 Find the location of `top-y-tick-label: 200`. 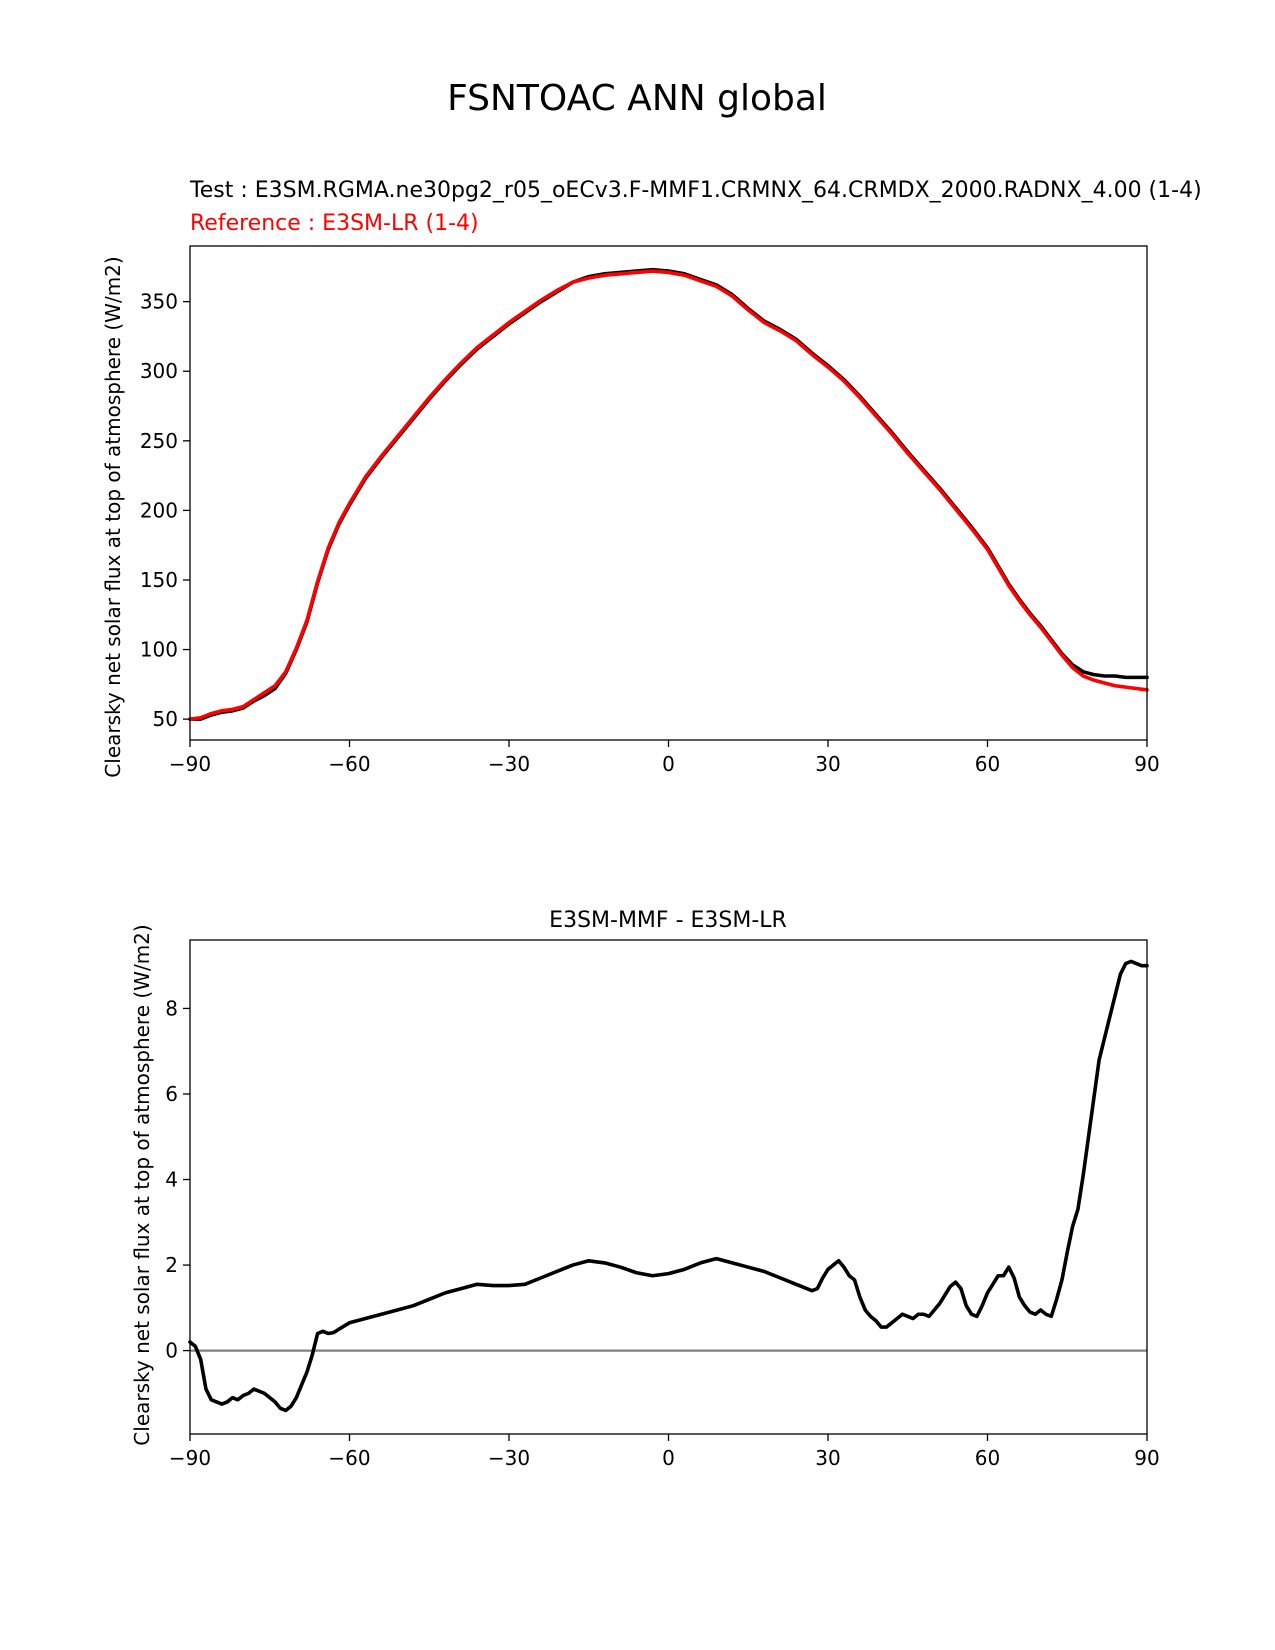

top-y-tick-label: 200 is located at coordinates (159, 510).